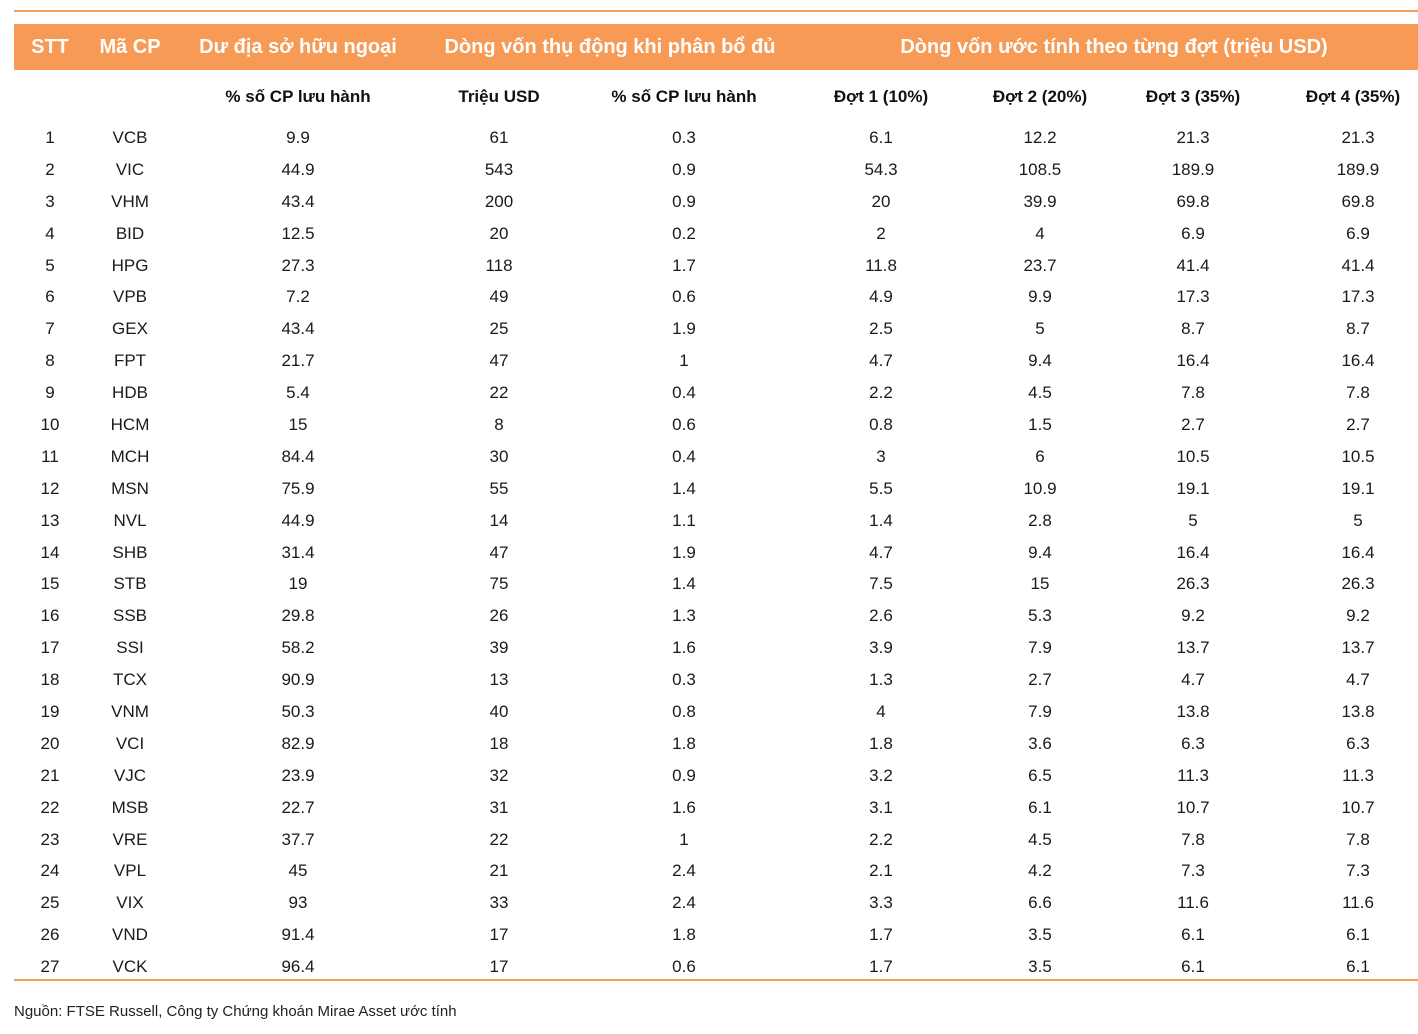  What do you see at coordinates (1358, 329) in the screenshot?
I see `cell-dot-4: 8.7` at bounding box center [1358, 329].